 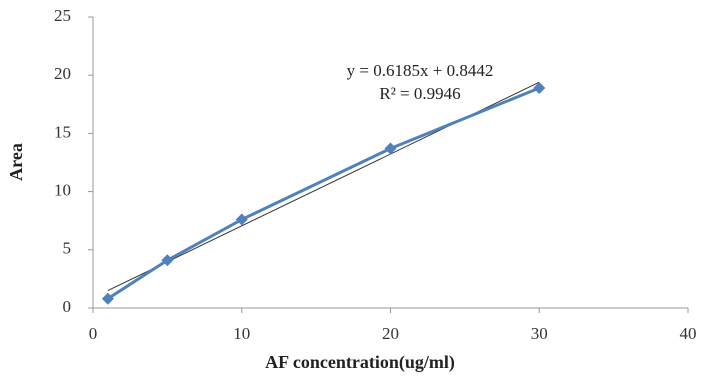 I want to click on x-tick-label: 10, so click(x=241, y=333).